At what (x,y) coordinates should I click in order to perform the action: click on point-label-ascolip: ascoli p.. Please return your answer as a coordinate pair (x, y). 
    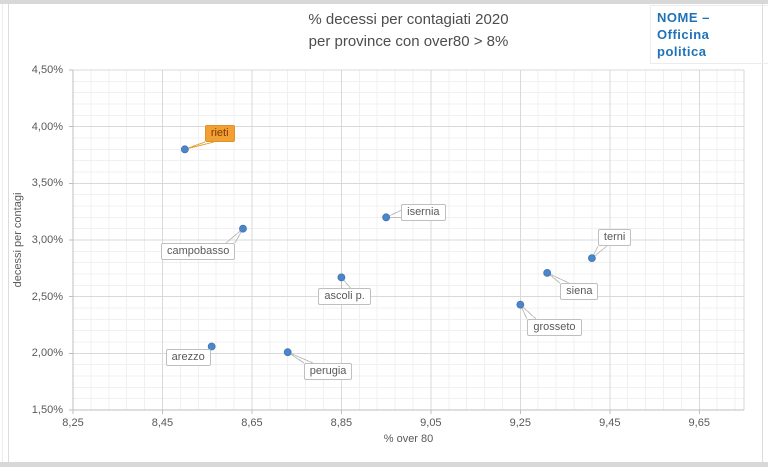
    Looking at the image, I should click on (344, 297).